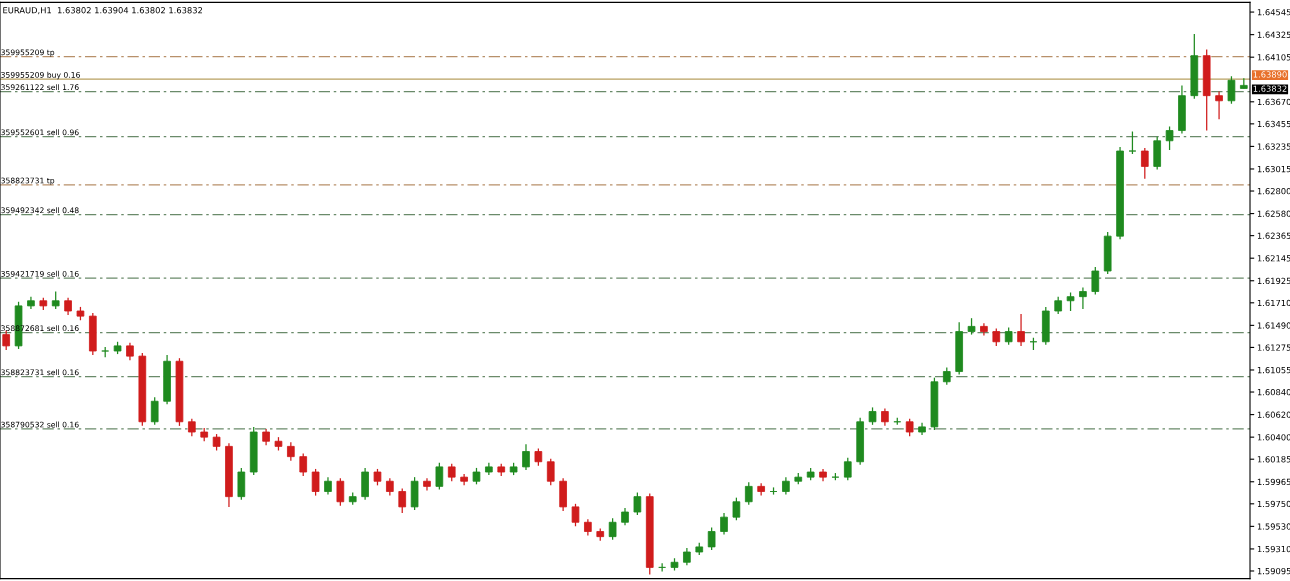 The width and height of the screenshot is (1290, 581). Describe the element at coordinates (1273, 235) in the screenshot. I see `y-tick-label: 1.62365` at that location.